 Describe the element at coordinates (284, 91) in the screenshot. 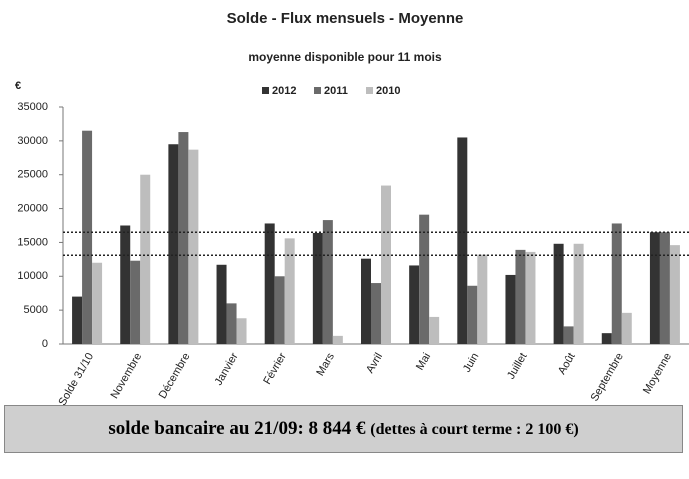

I see `legend-label: 2012` at that location.